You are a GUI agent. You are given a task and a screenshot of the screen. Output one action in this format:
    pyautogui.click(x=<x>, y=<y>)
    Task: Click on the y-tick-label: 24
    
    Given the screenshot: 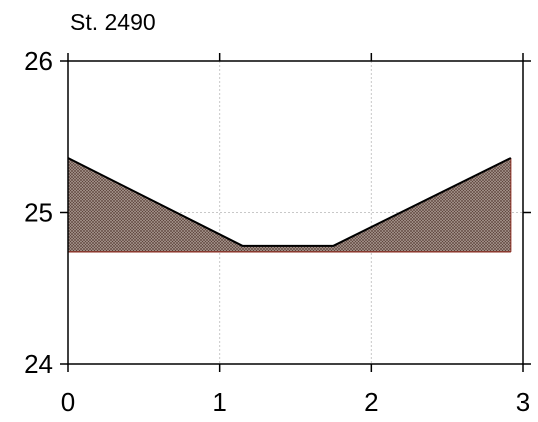 What is the action you would take?
    pyautogui.click(x=38, y=364)
    